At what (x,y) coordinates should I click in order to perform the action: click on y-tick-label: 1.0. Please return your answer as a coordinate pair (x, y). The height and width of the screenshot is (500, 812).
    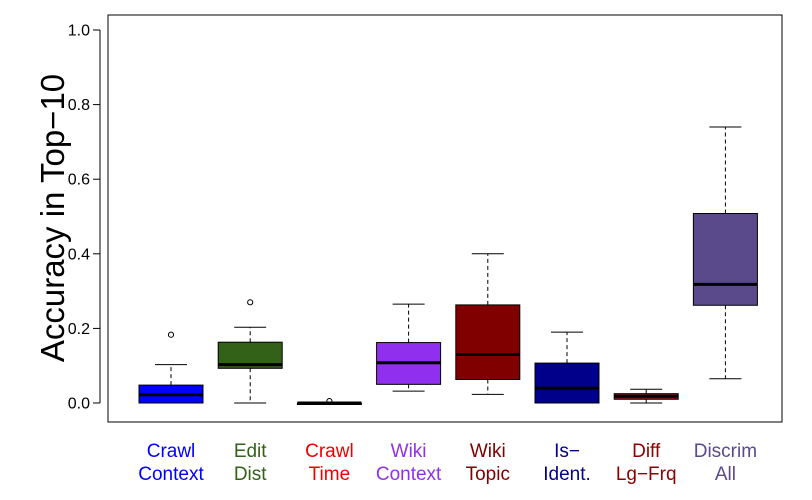
    Looking at the image, I should click on (79, 31).